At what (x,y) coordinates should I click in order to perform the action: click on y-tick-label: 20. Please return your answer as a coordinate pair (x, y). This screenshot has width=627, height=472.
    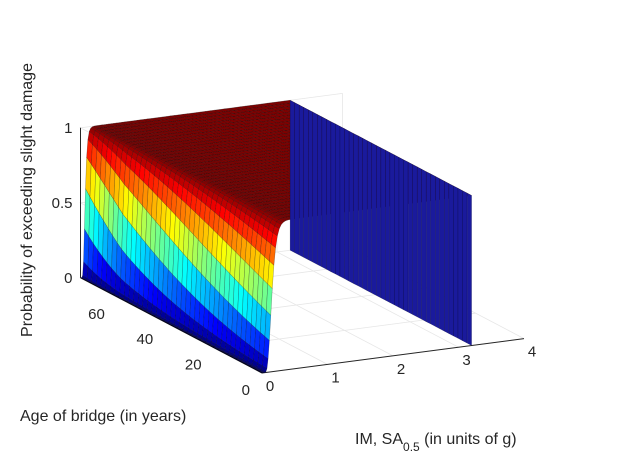
    Looking at the image, I should click on (193, 365).